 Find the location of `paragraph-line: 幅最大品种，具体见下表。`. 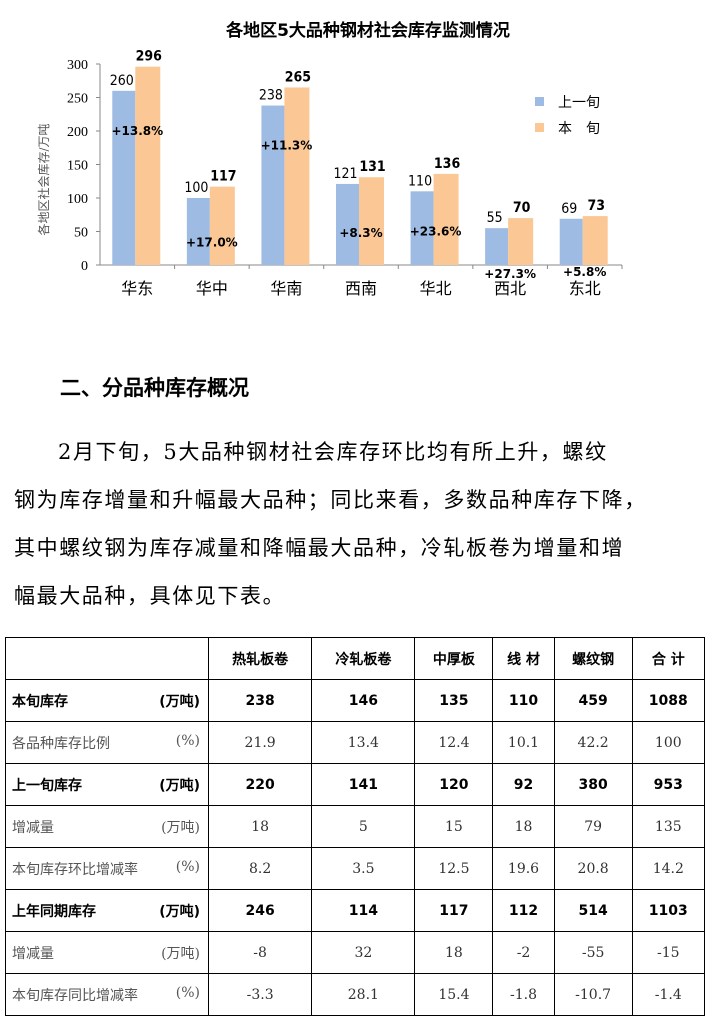

paragraph-line: 幅最大品种，具体见下表。 is located at coordinates (150, 596).